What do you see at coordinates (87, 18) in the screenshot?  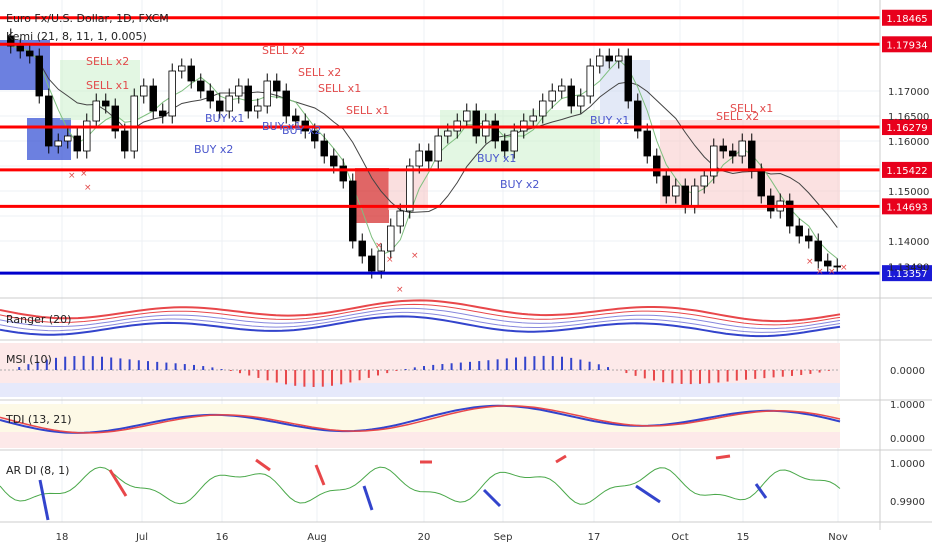 I see `chart-title: Euro Fx/U.S. Dollar, 1D, FXCM` at bounding box center [87, 18].